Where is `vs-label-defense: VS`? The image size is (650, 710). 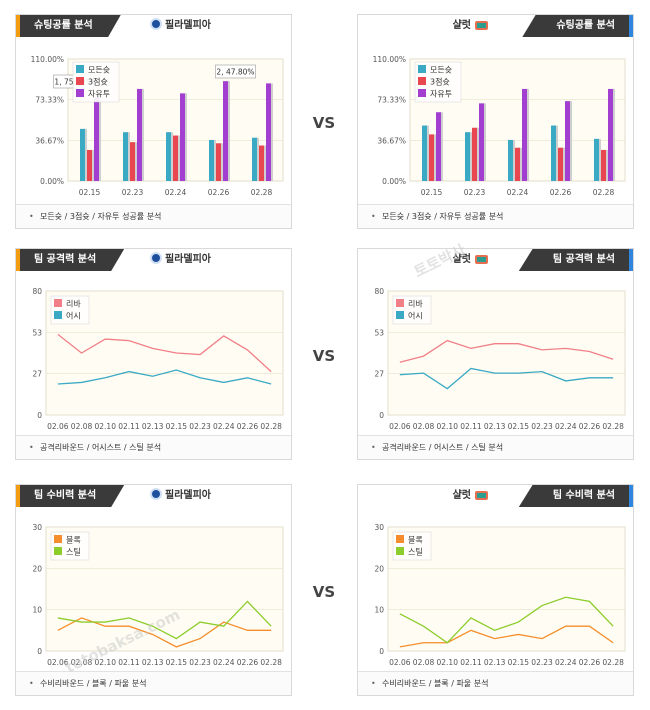 vs-label-defense: VS is located at coordinates (324, 592).